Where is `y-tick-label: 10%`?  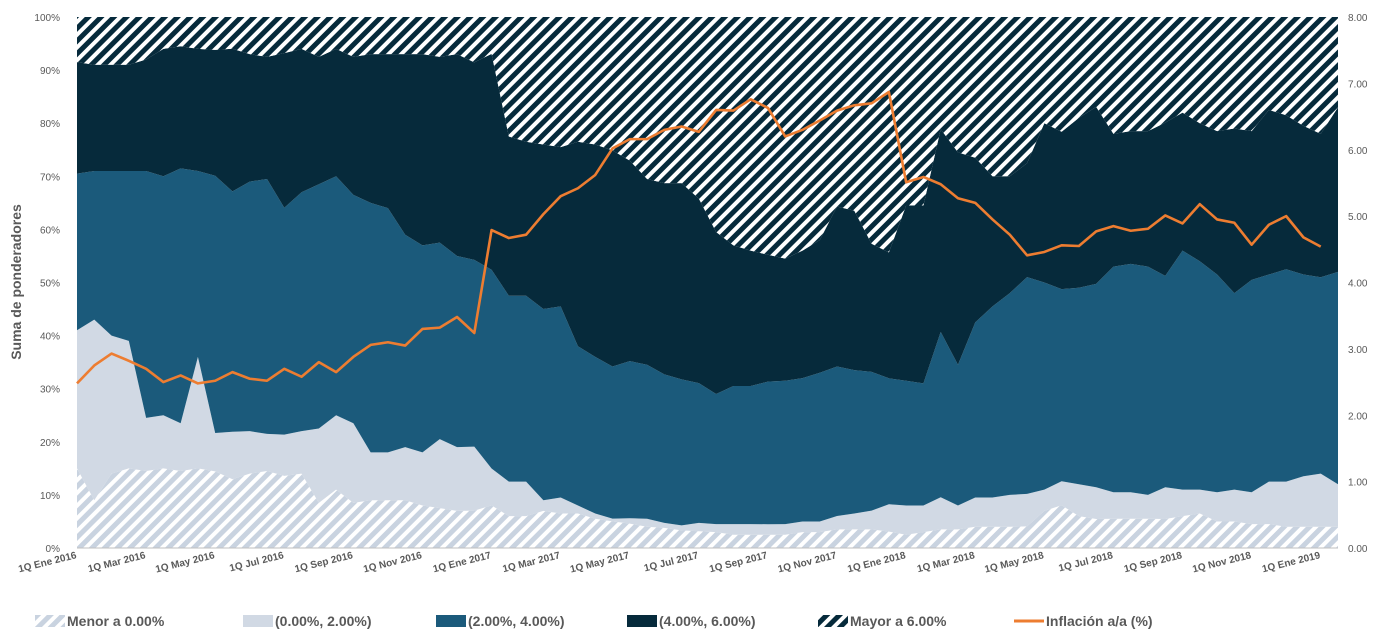
y-tick-label: 10% is located at coordinates (50, 496).